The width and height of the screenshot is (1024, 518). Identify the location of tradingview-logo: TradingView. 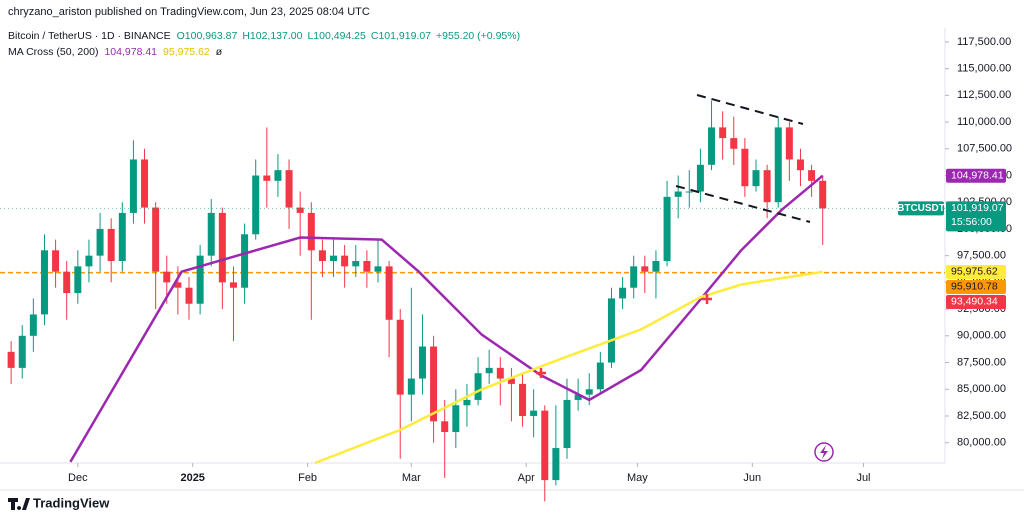
(59, 502).